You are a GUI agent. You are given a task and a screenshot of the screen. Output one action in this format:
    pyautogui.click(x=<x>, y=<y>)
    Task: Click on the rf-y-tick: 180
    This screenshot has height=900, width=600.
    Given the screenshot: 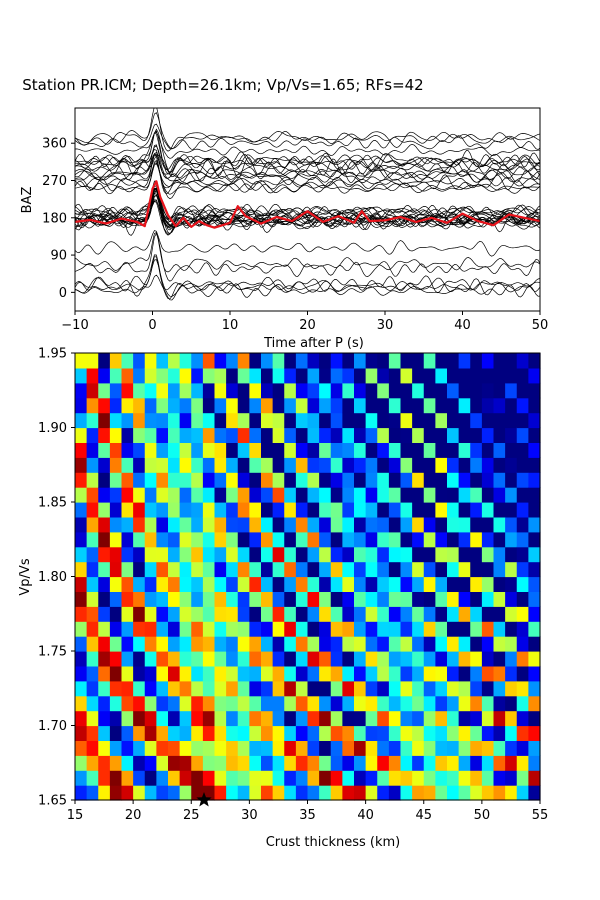 What is the action you would take?
    pyautogui.click(x=58, y=218)
    